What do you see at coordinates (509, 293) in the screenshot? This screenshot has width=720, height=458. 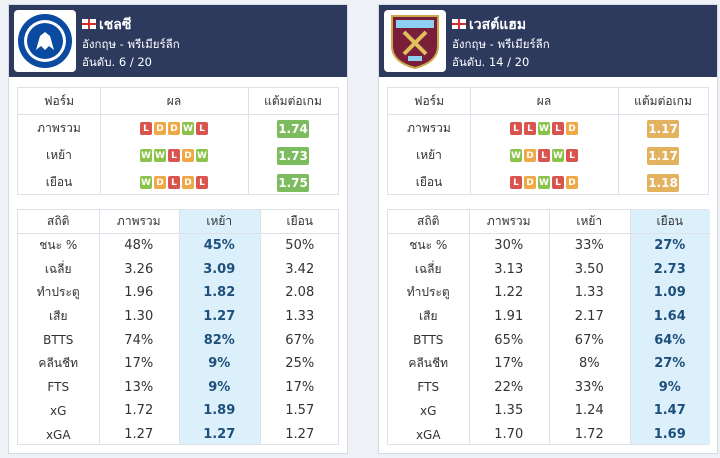 I see `stat-value: 1.22` at bounding box center [509, 293].